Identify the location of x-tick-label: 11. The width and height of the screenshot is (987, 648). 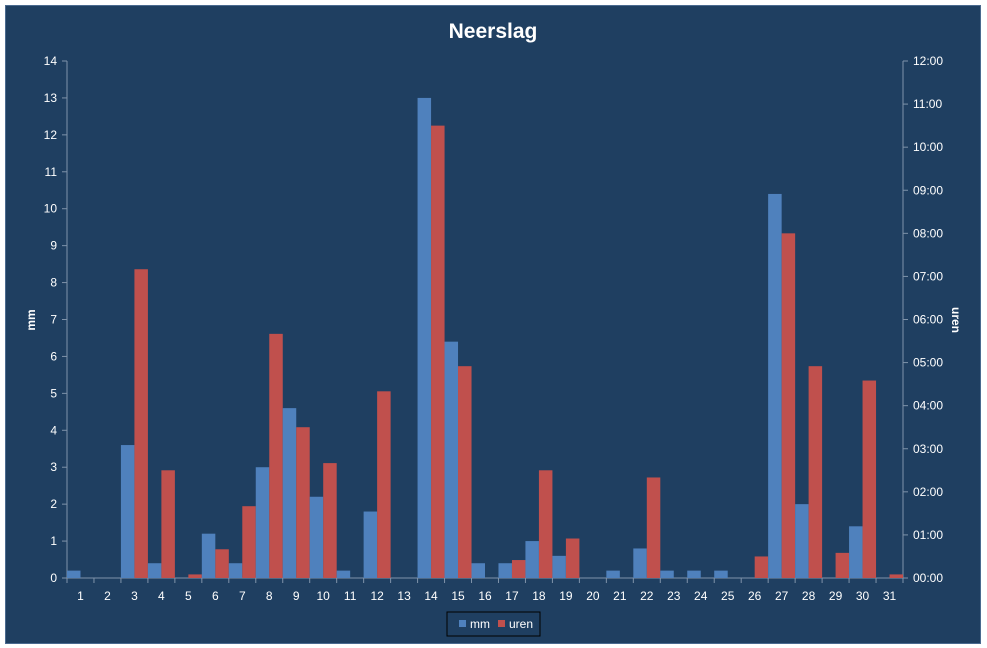
(350, 596).